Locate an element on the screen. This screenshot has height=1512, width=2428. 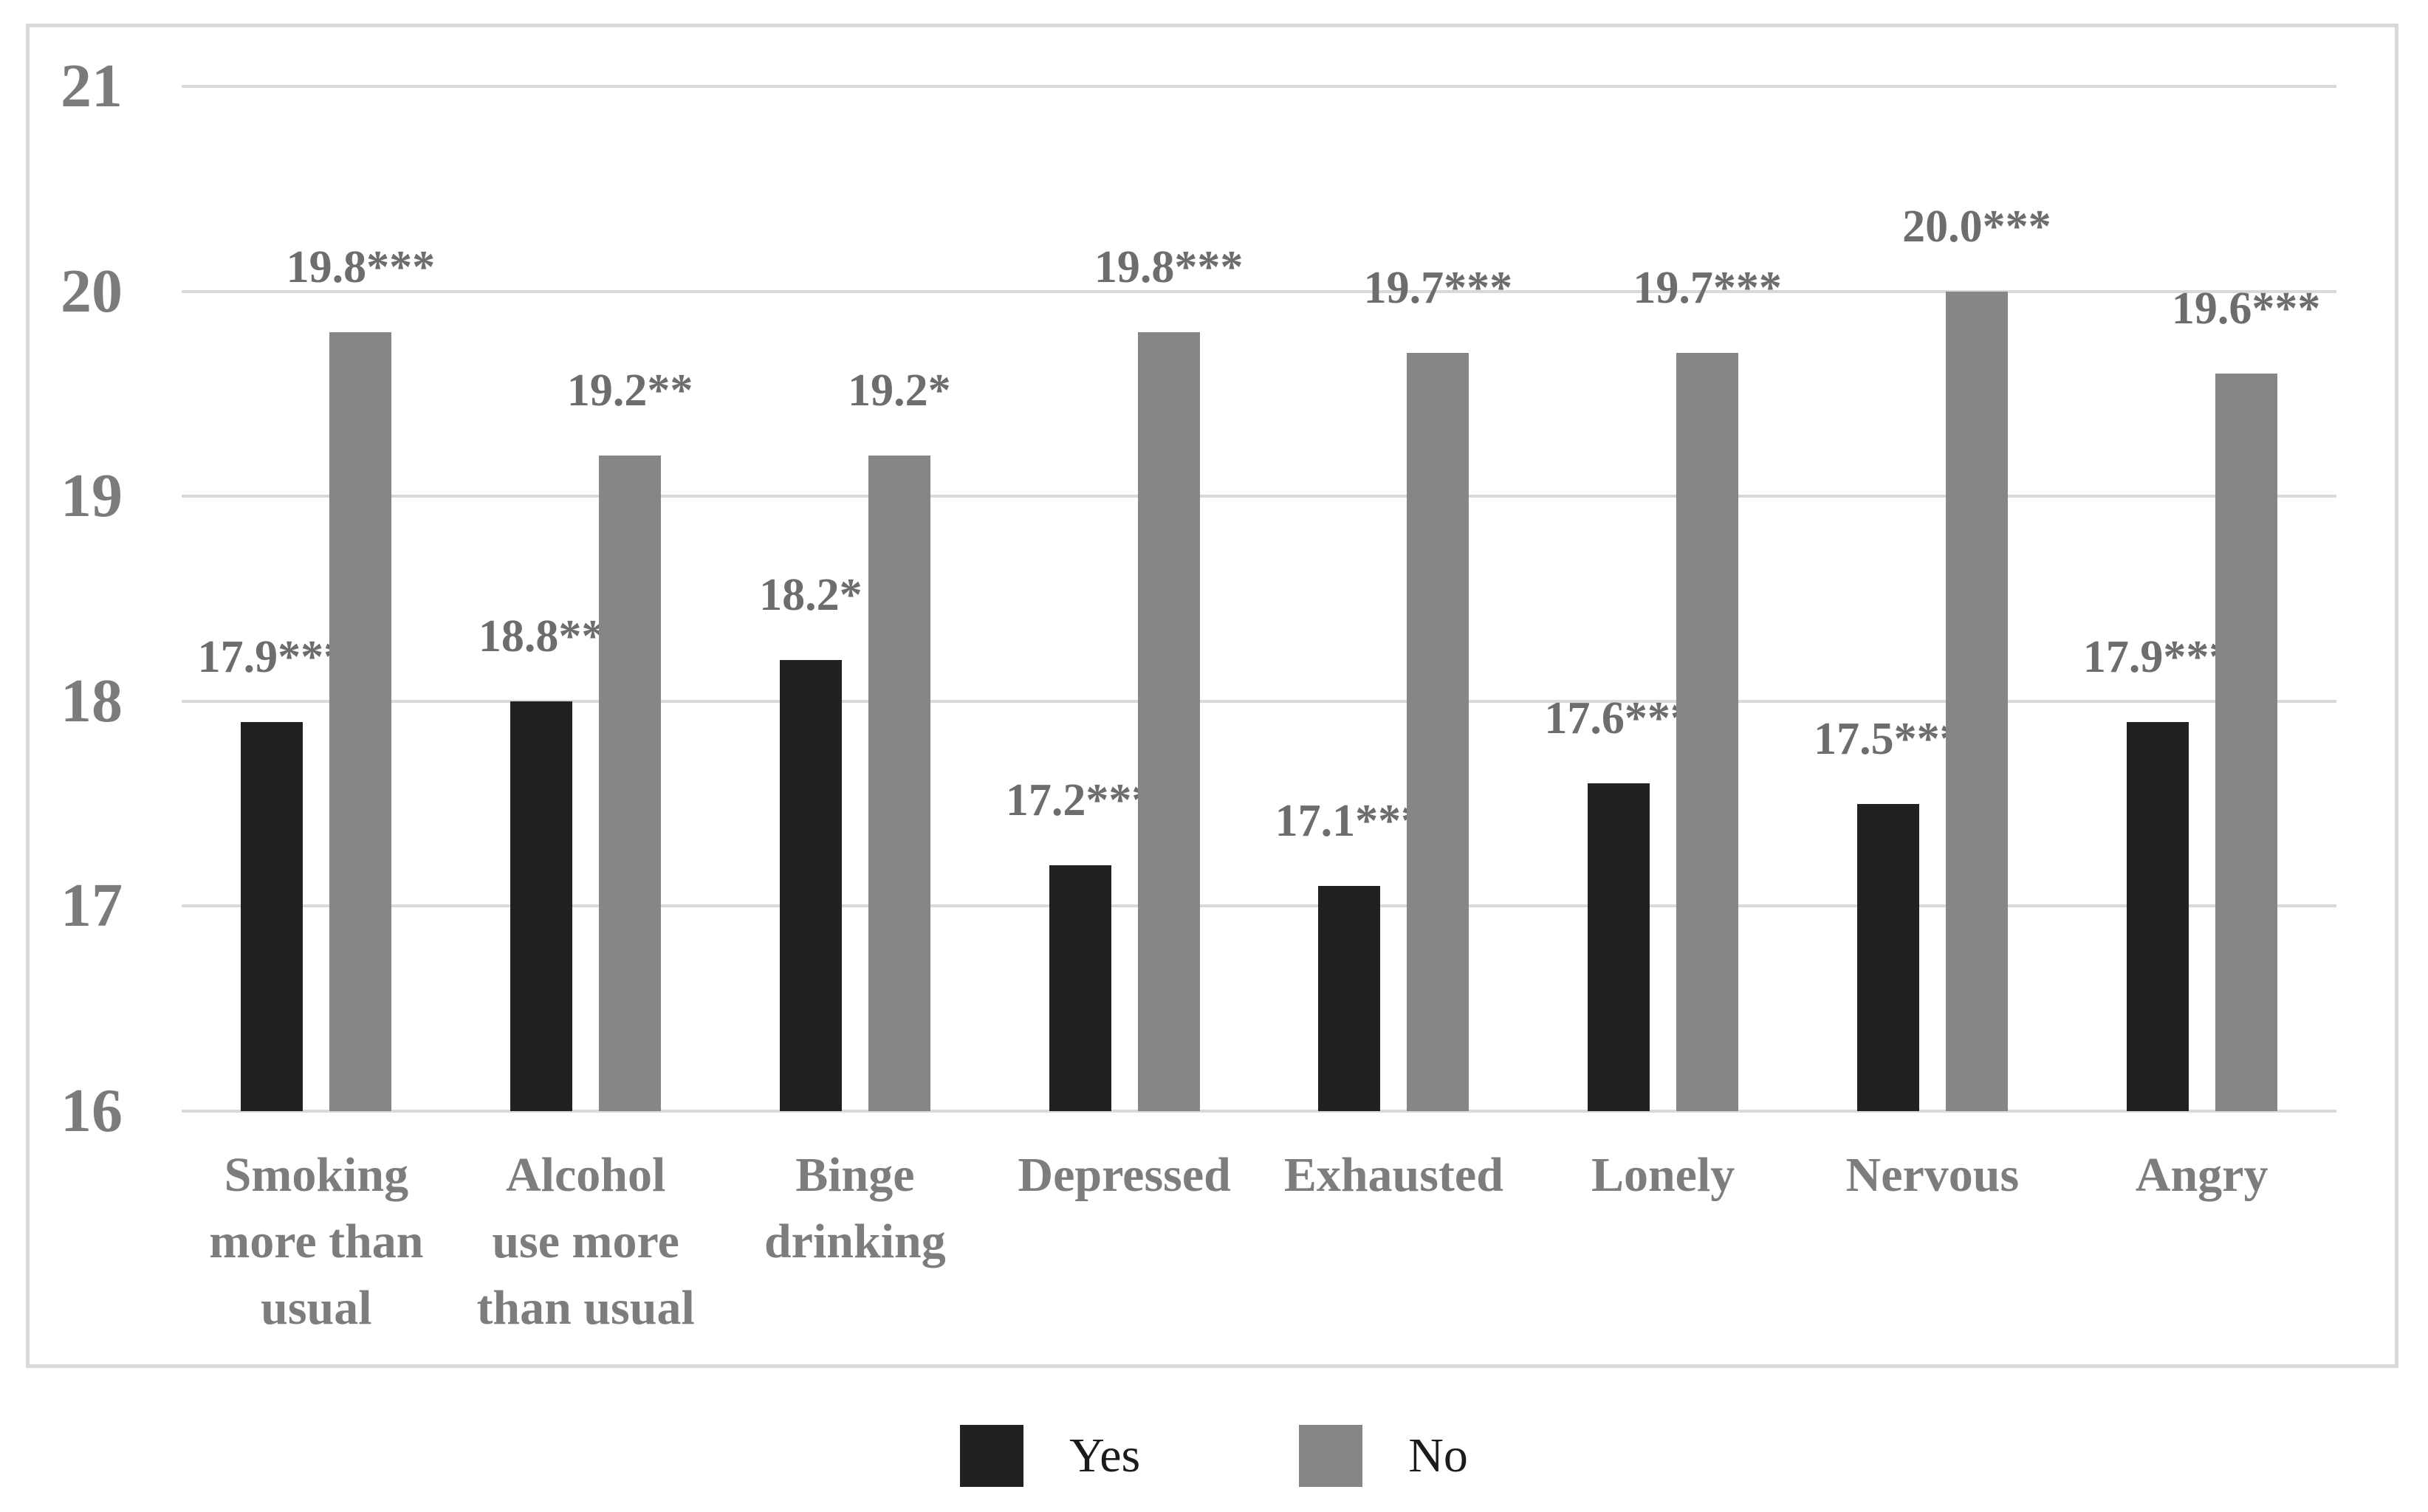
category-label-lonely: Lonely is located at coordinates (1664, 1175).